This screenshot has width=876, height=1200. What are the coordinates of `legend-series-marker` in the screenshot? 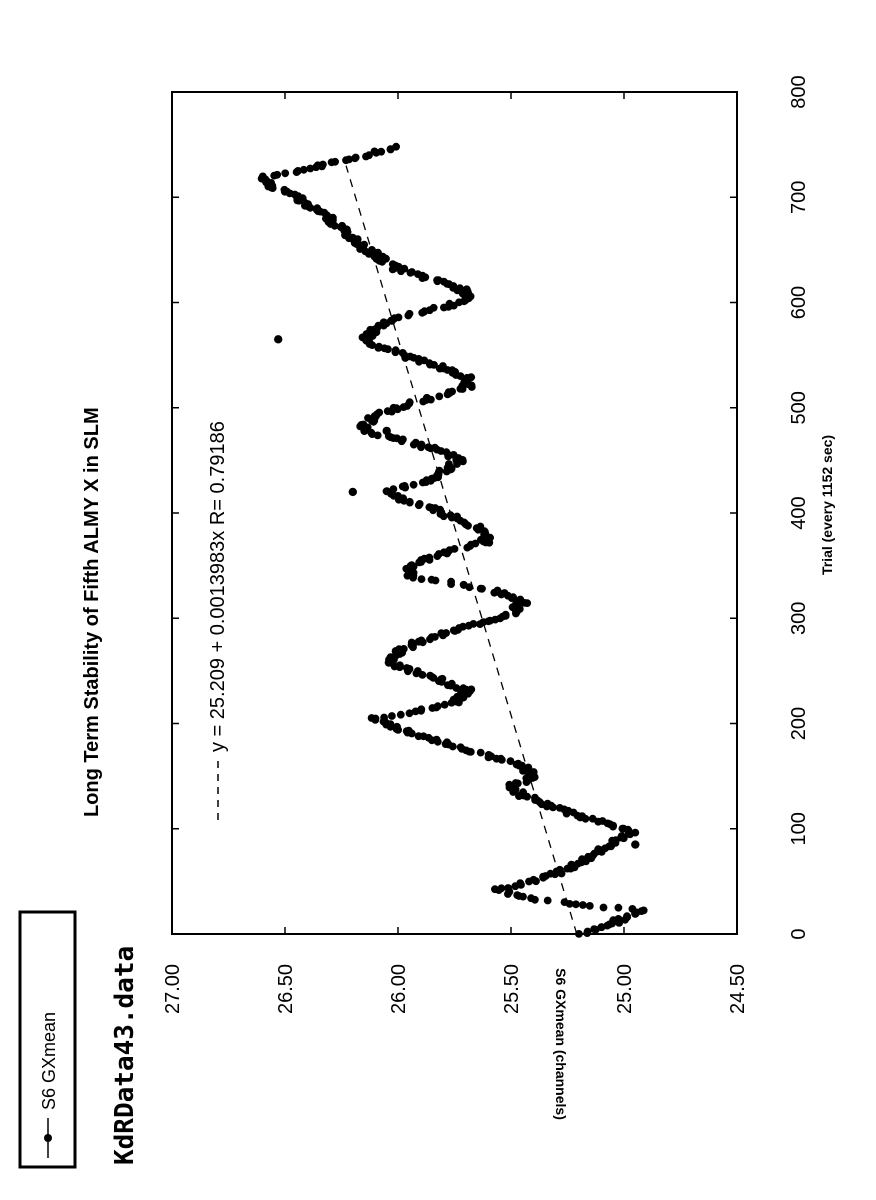 It's located at (48, 1138).